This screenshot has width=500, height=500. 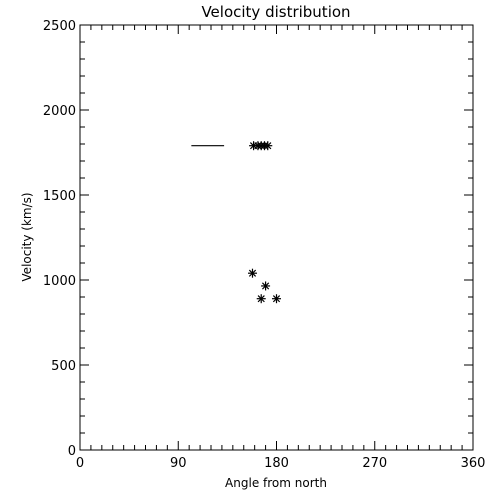 What do you see at coordinates (59, 111) in the screenshot?
I see `y-tick-label: 2000` at bounding box center [59, 111].